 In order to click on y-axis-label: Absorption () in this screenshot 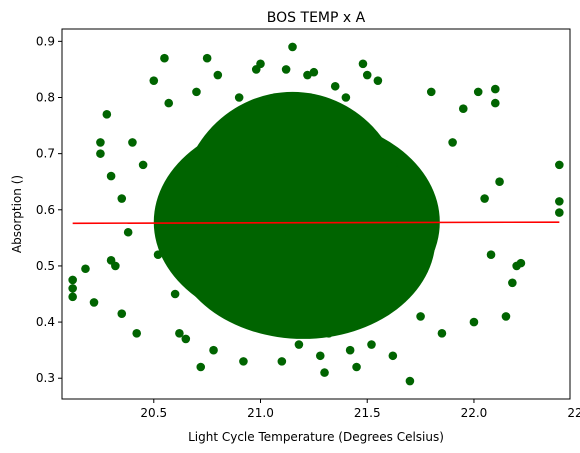, I will do `click(17, 214)`.